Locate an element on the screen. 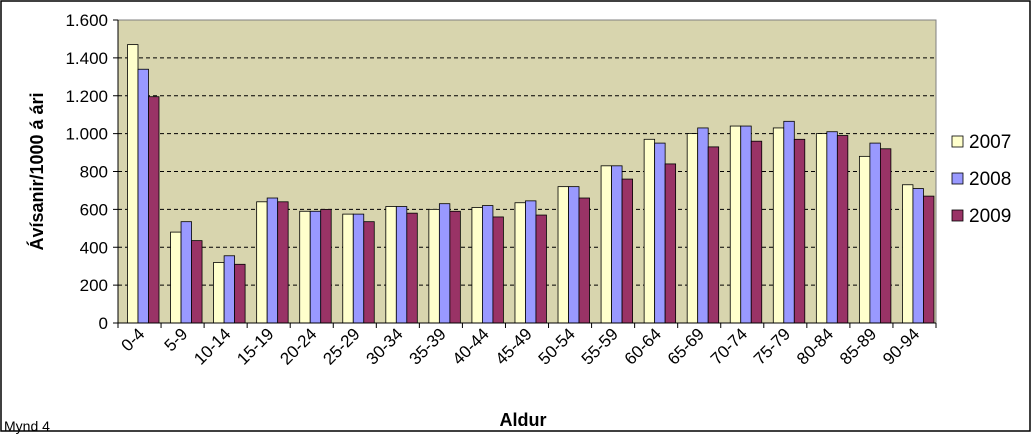 This screenshot has height=434, width=1032. legend: 2007 2008 2009 is located at coordinates (981, 179).